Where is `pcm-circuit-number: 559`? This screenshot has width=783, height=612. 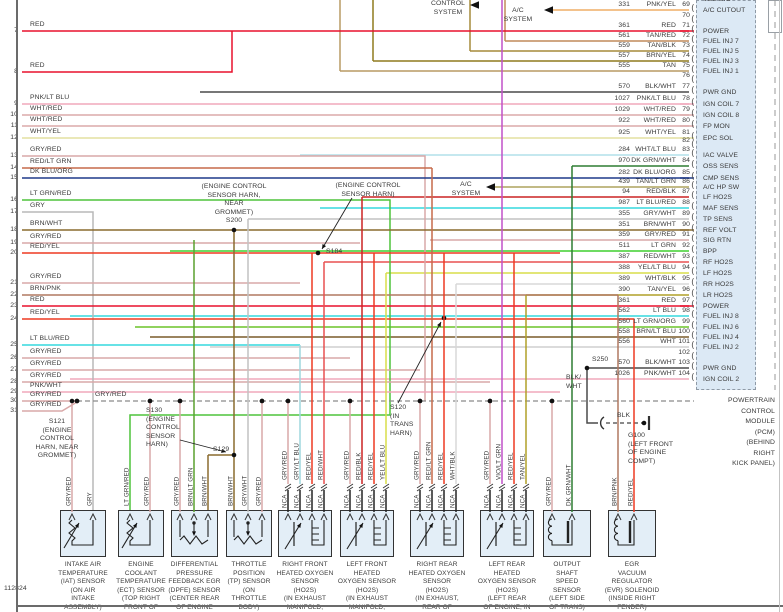 pcm-circuit-number: 559 is located at coordinates (624, 45).